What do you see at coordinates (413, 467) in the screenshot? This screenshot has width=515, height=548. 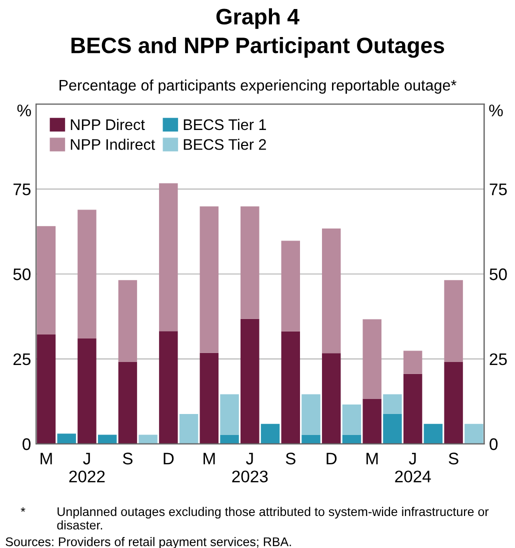 I see `x-tick-label: J 2024` at bounding box center [413, 467].